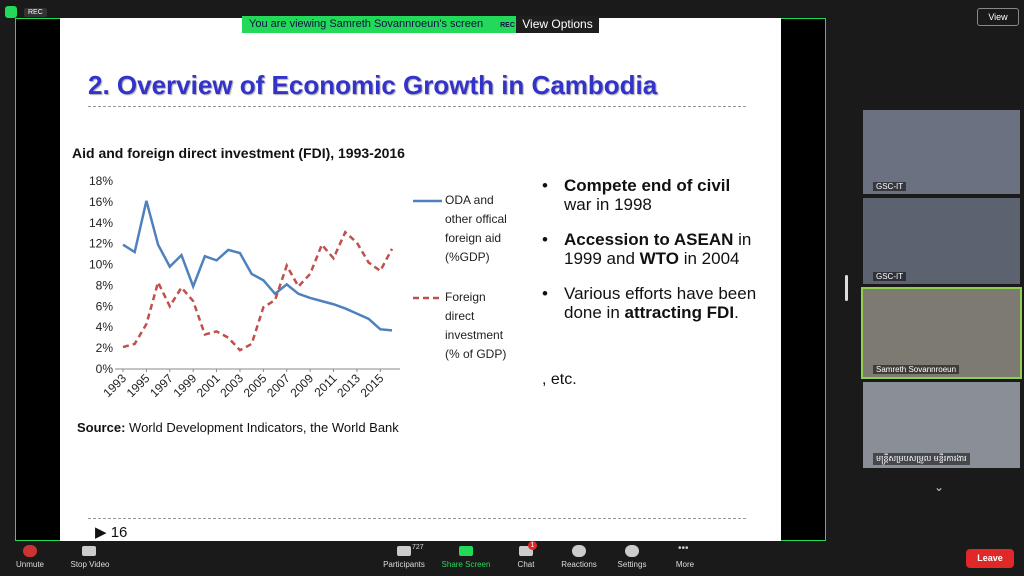  Describe the element at coordinates (372, 385) in the screenshot. I see `x-tick-label: 2015` at that location.